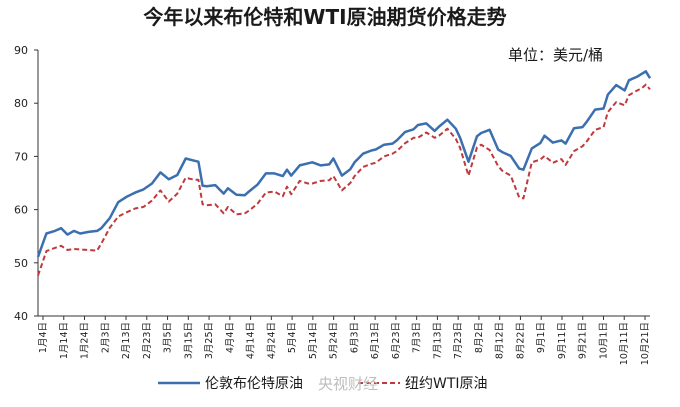 The image size is (680, 407). What do you see at coordinates (21, 156) in the screenshot?
I see `y-tick-label: 70` at bounding box center [21, 156].